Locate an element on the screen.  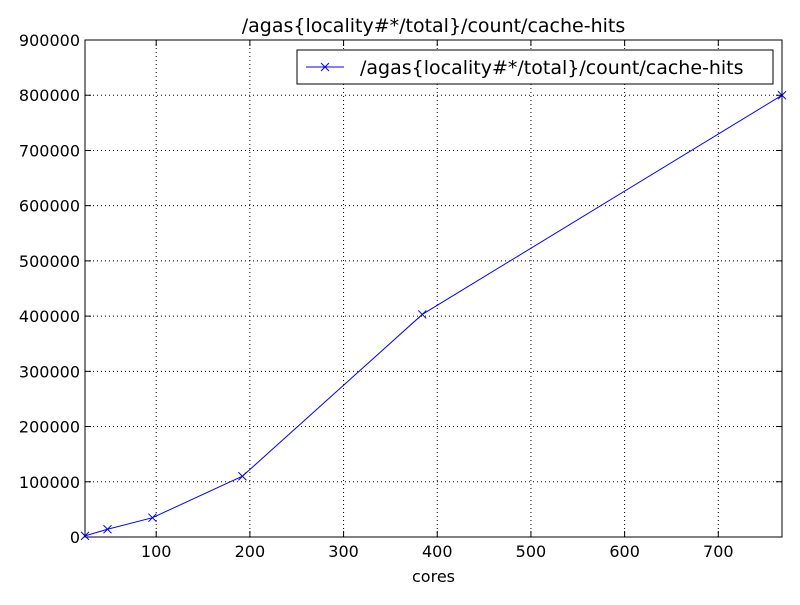
x-tick-label: 300 is located at coordinates (343, 551).